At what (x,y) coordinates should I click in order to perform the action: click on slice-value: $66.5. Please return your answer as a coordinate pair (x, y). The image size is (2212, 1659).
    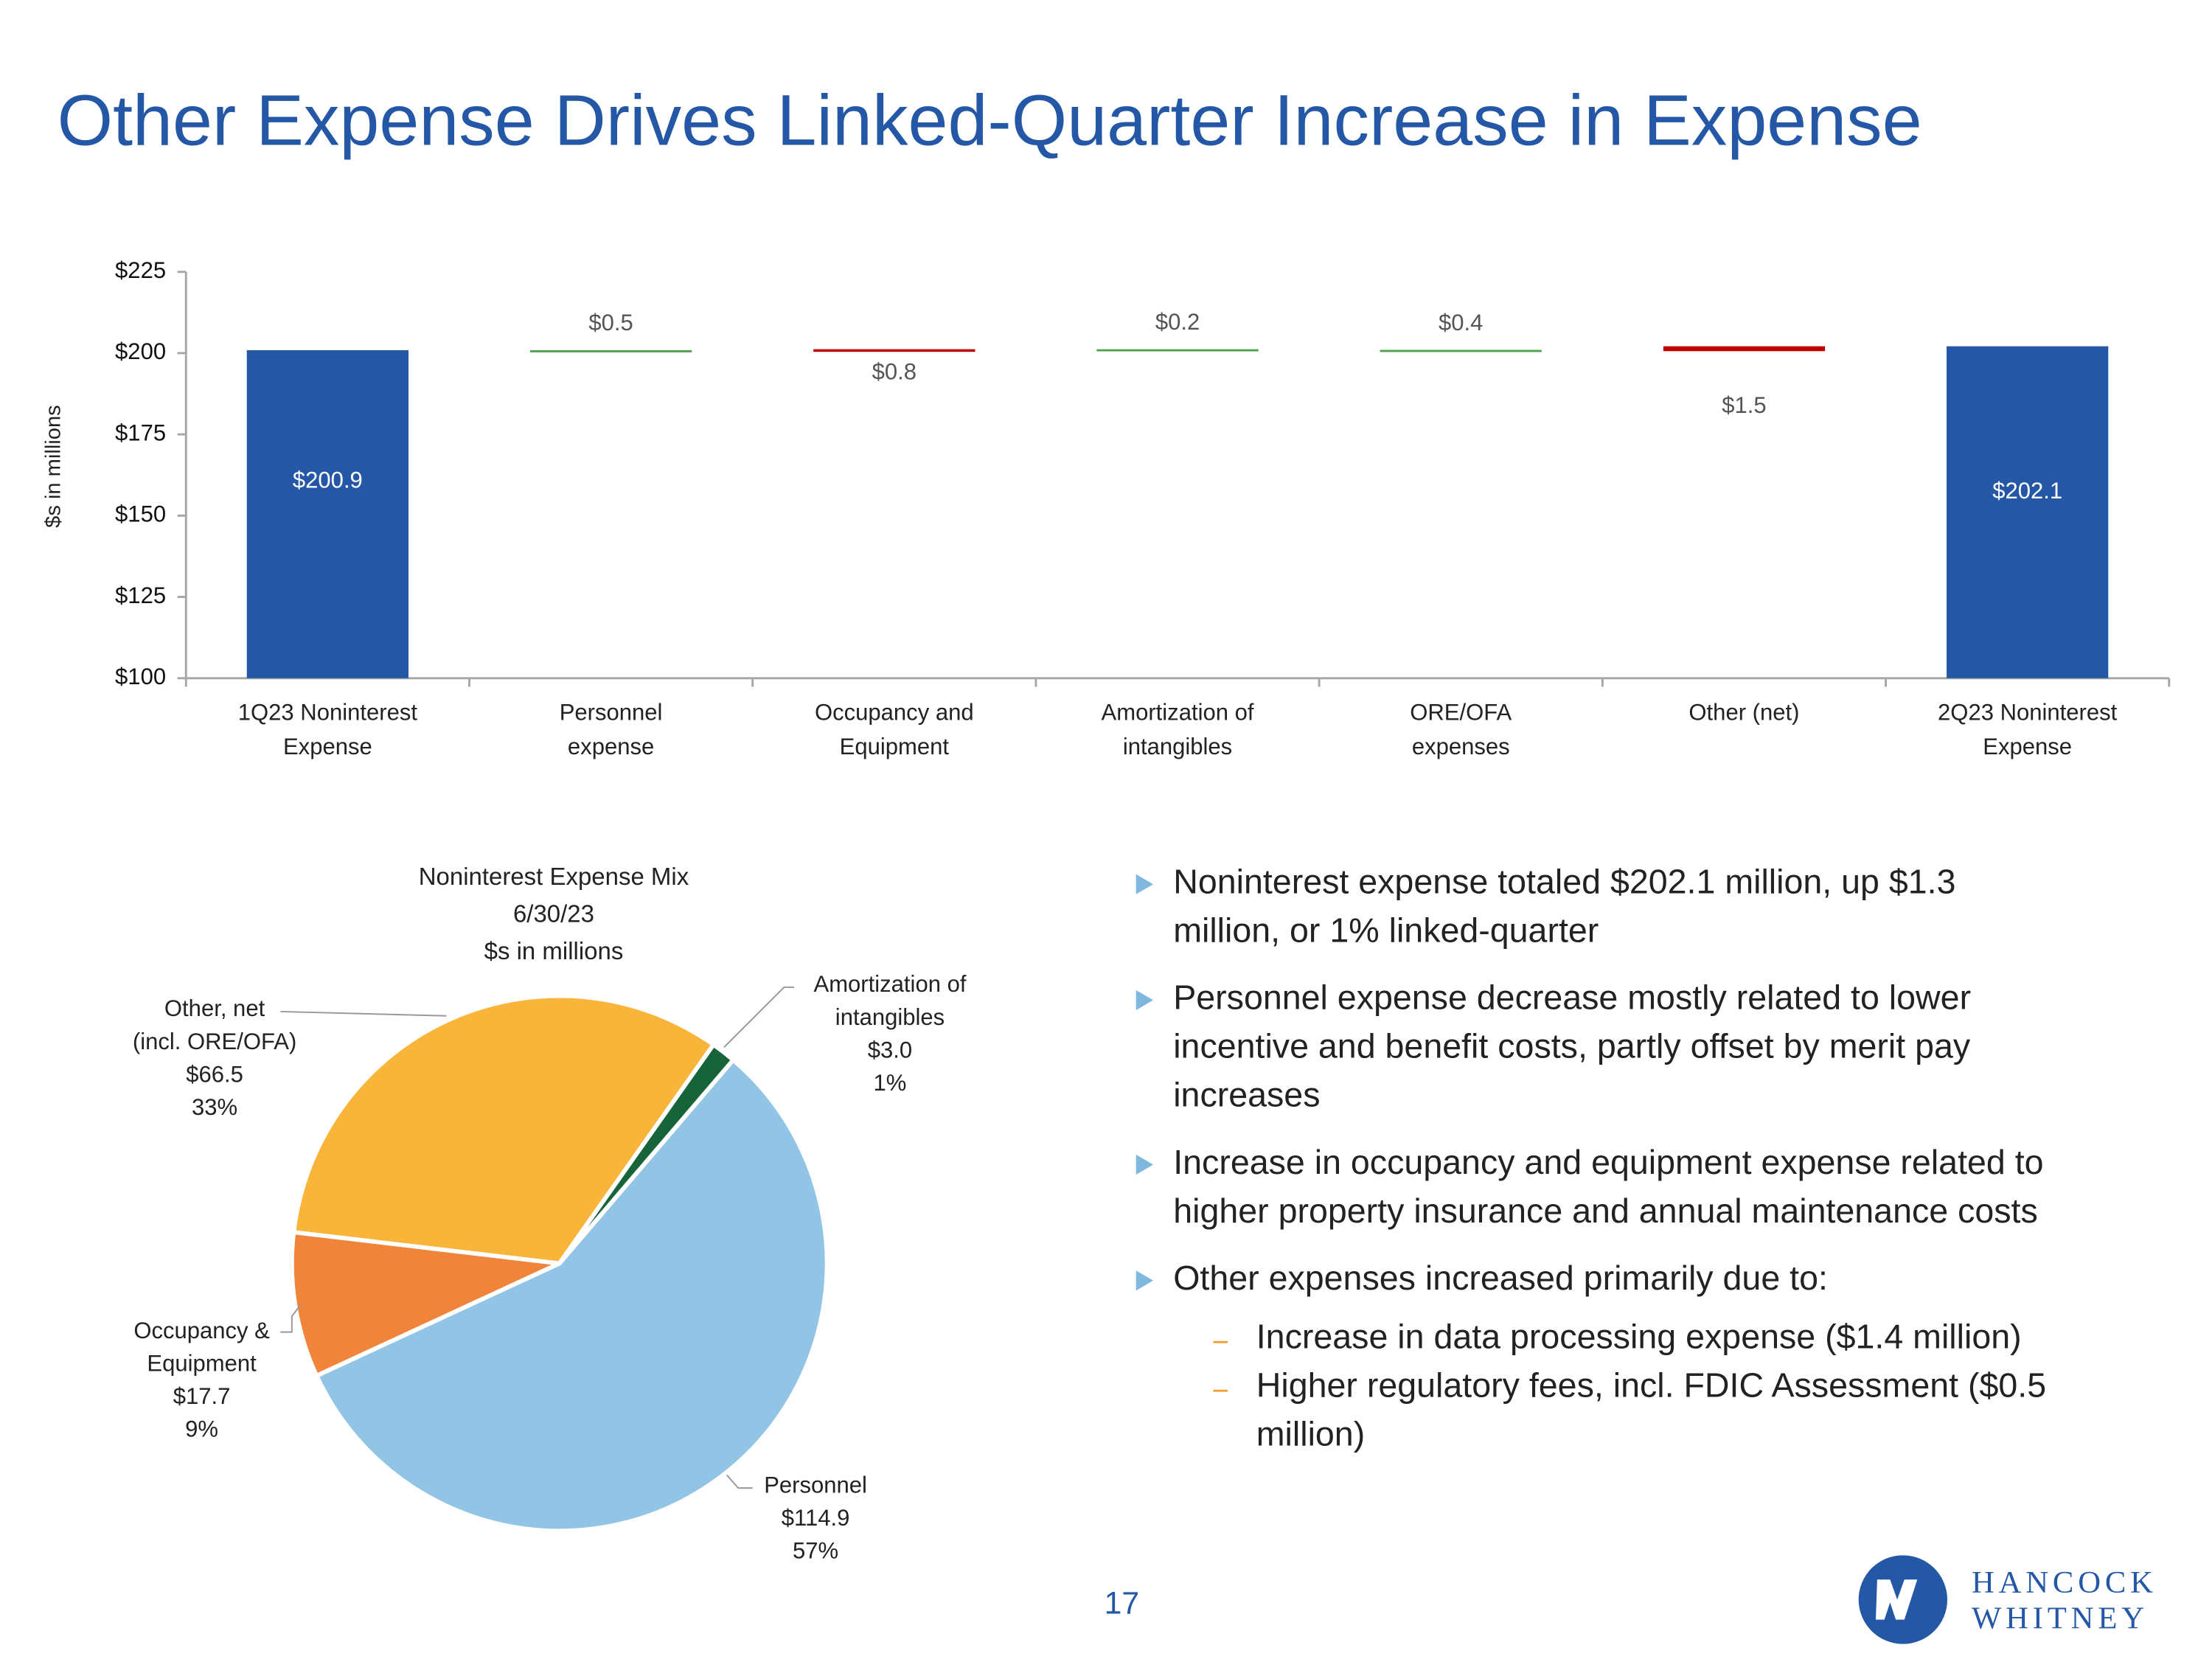
    Looking at the image, I should click on (214, 1074).